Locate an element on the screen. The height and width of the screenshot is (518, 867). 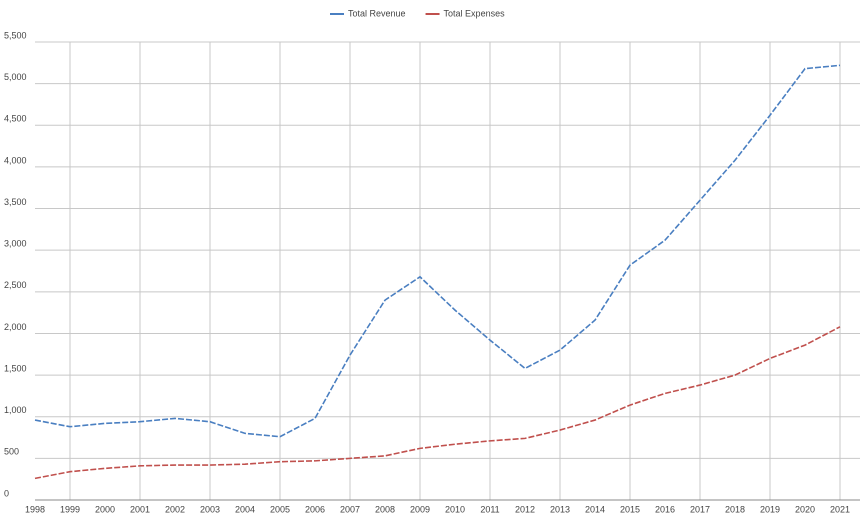
y-tick-label: 3,500 is located at coordinates (15, 202).